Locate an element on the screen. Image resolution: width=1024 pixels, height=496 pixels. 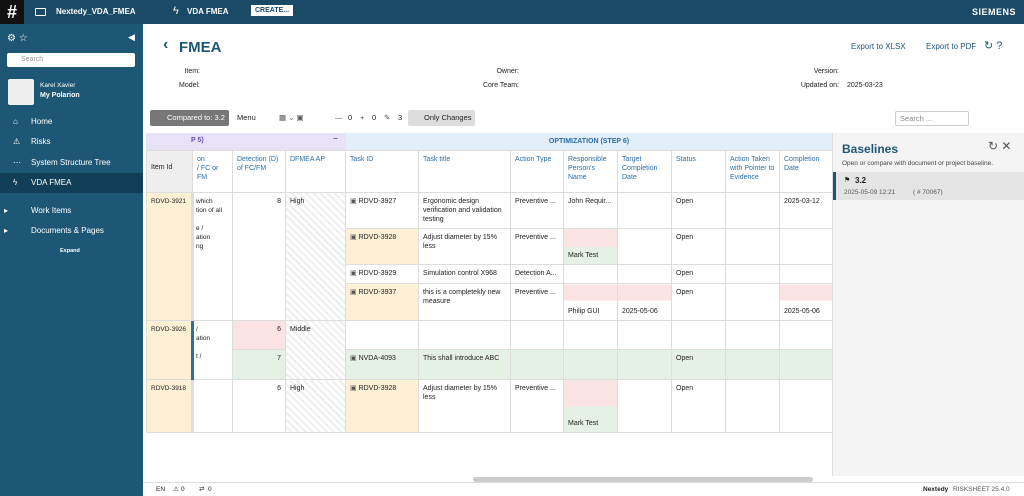
project-name: Nextedy_VDA_FMEA is located at coordinates (96, 11).